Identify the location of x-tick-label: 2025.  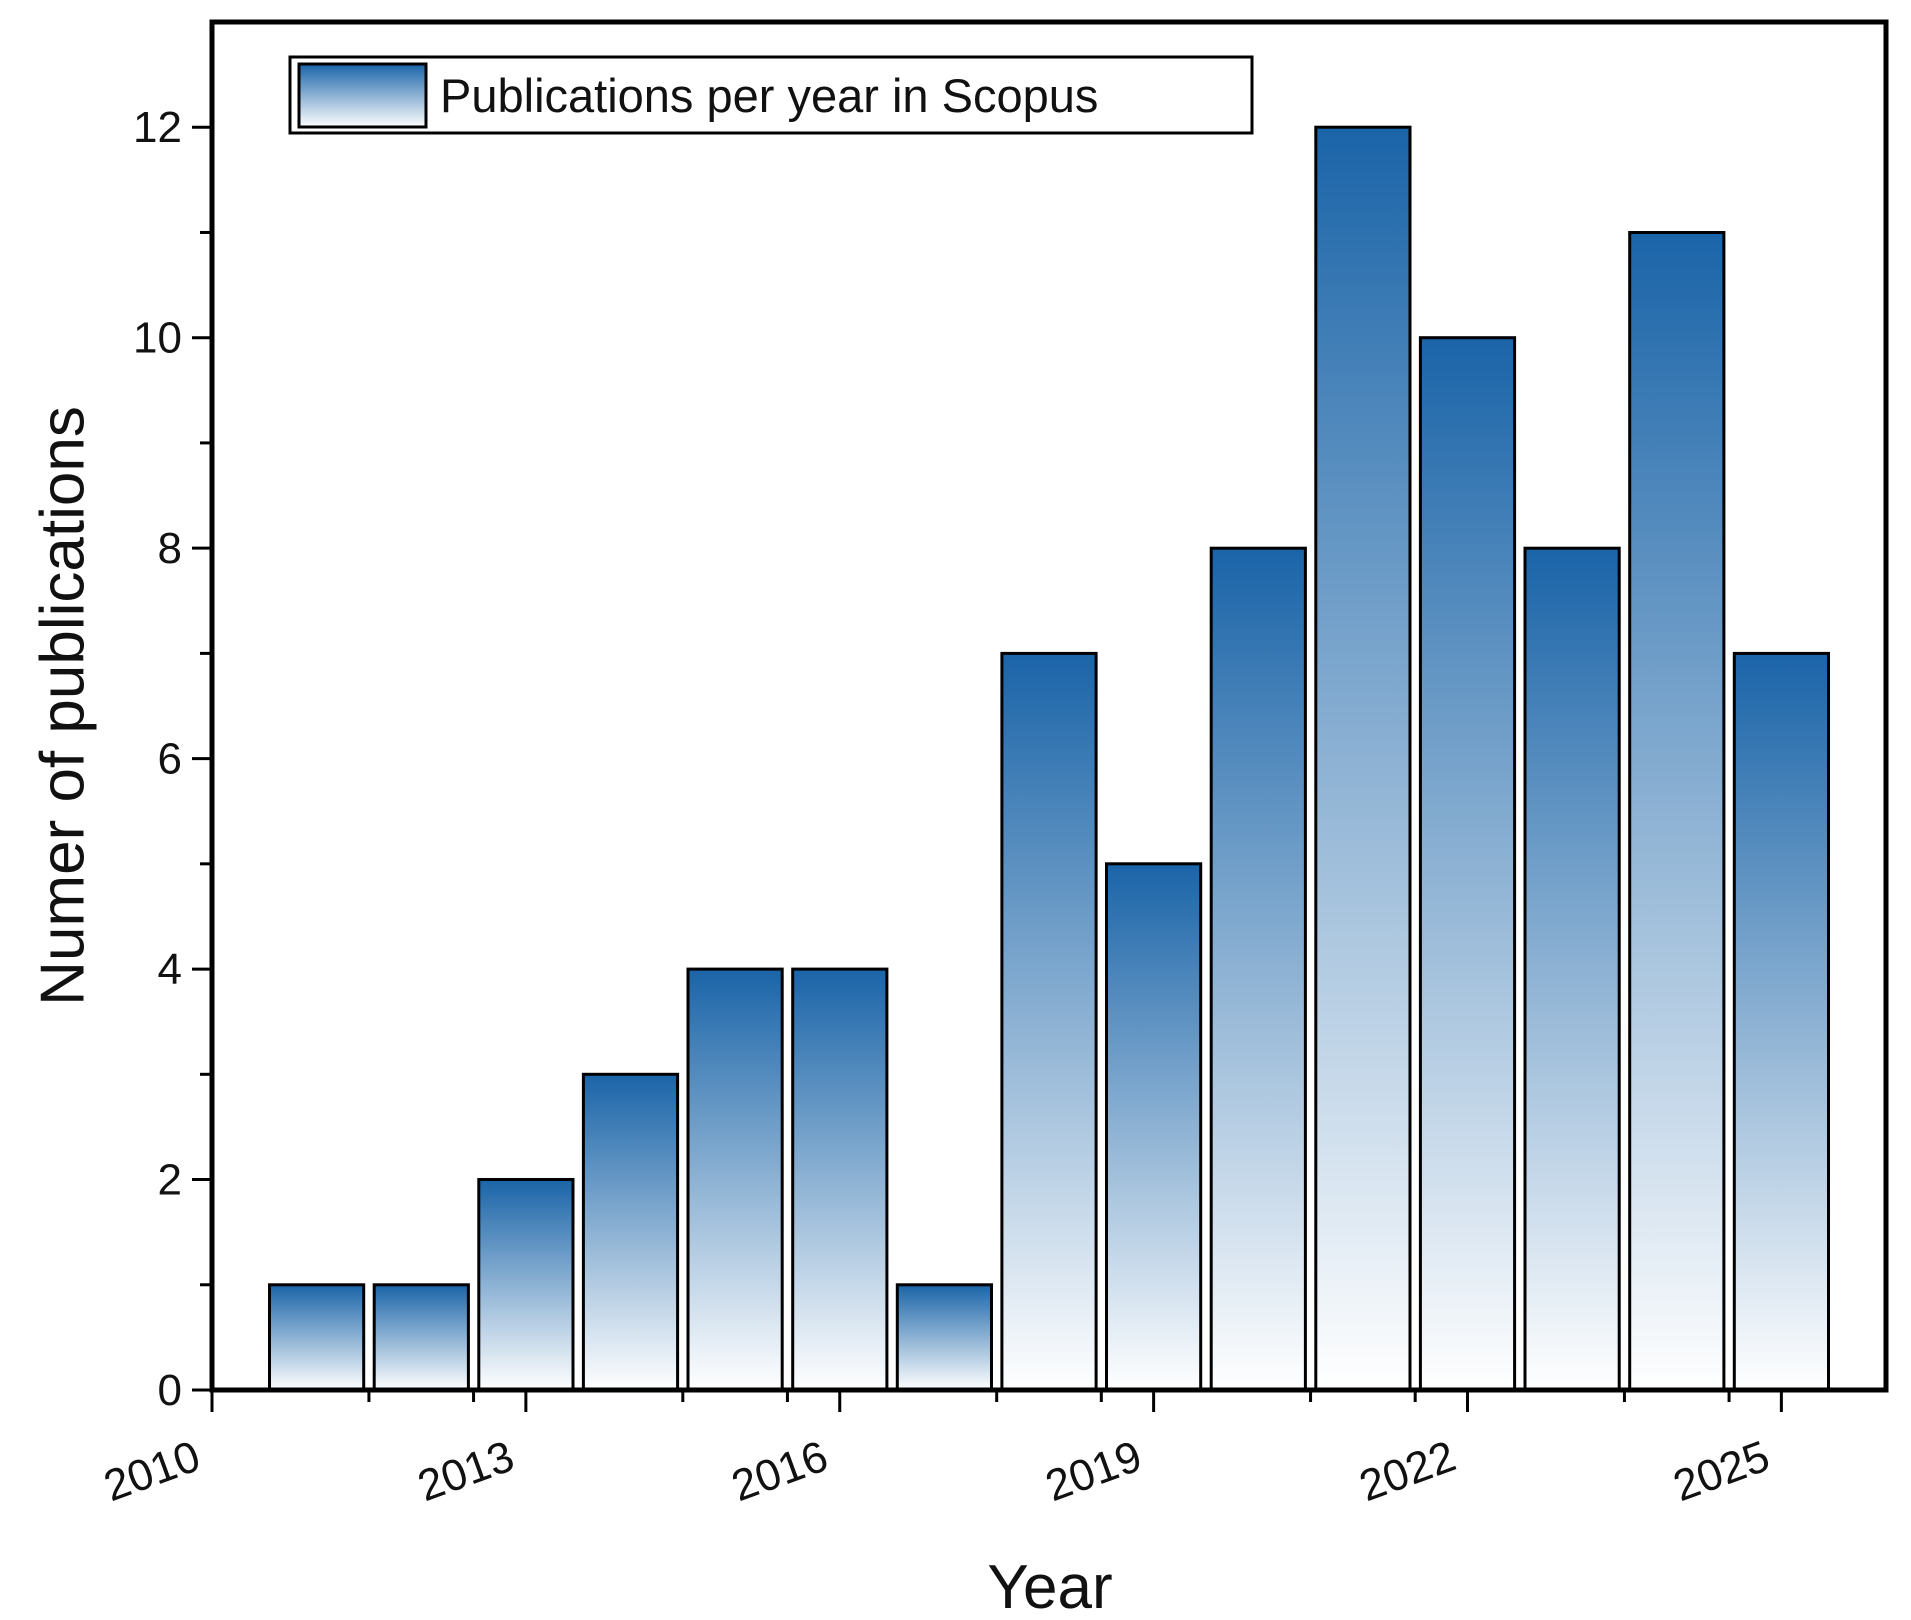
(1721, 1472).